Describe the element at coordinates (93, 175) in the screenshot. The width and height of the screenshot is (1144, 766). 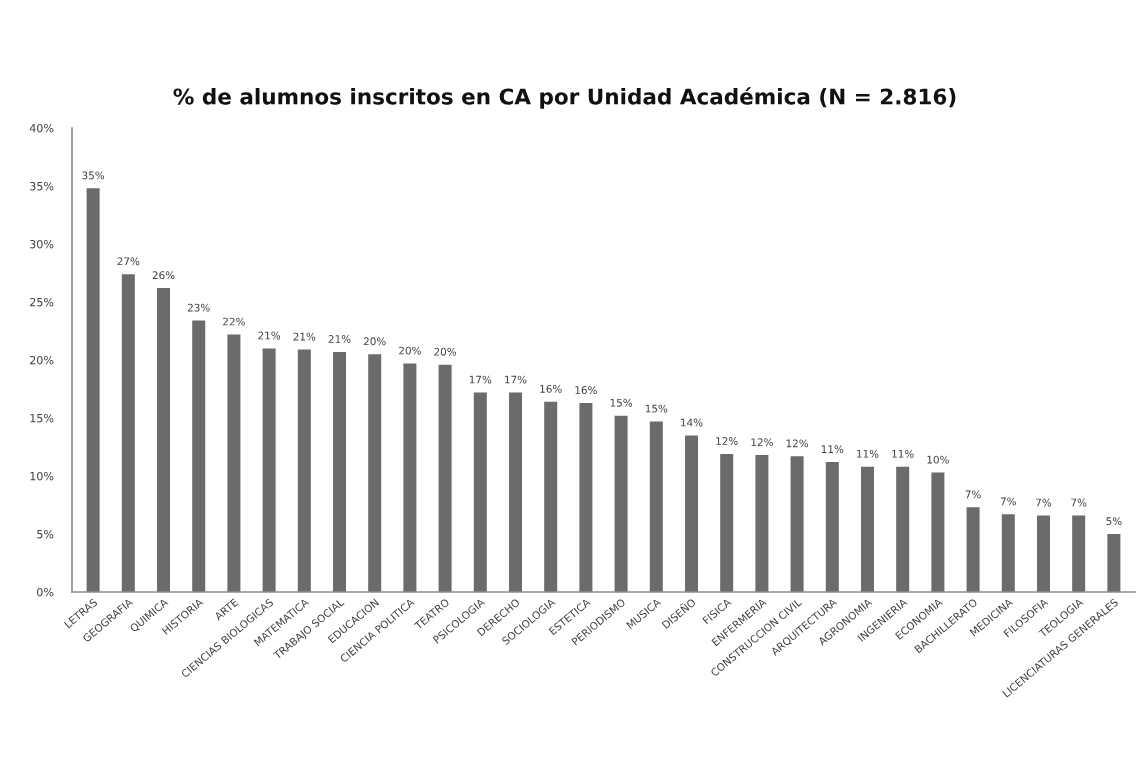
I see `data-label: 35%` at that location.